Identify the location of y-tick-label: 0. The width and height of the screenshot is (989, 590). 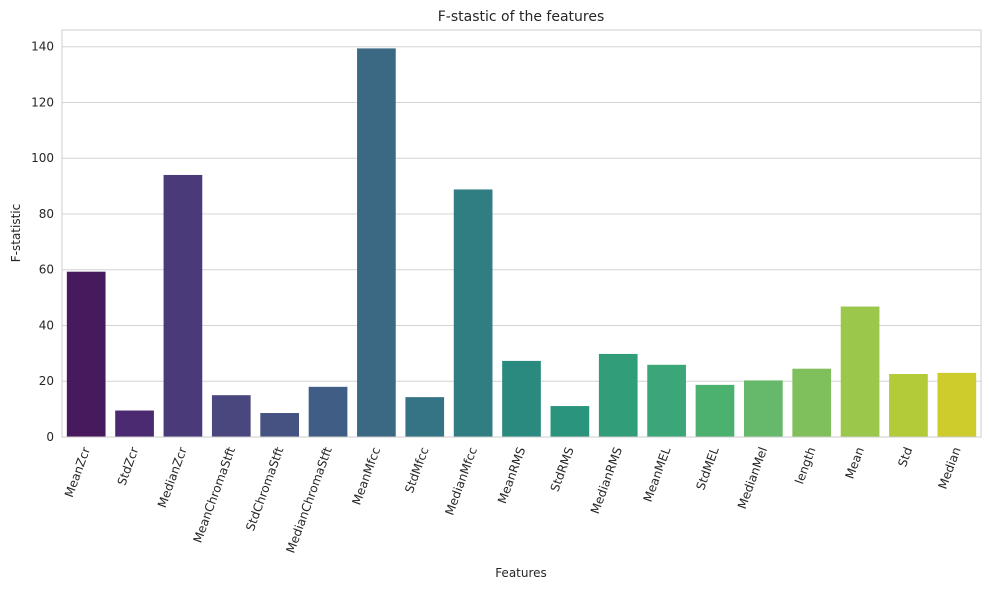
(50, 437).